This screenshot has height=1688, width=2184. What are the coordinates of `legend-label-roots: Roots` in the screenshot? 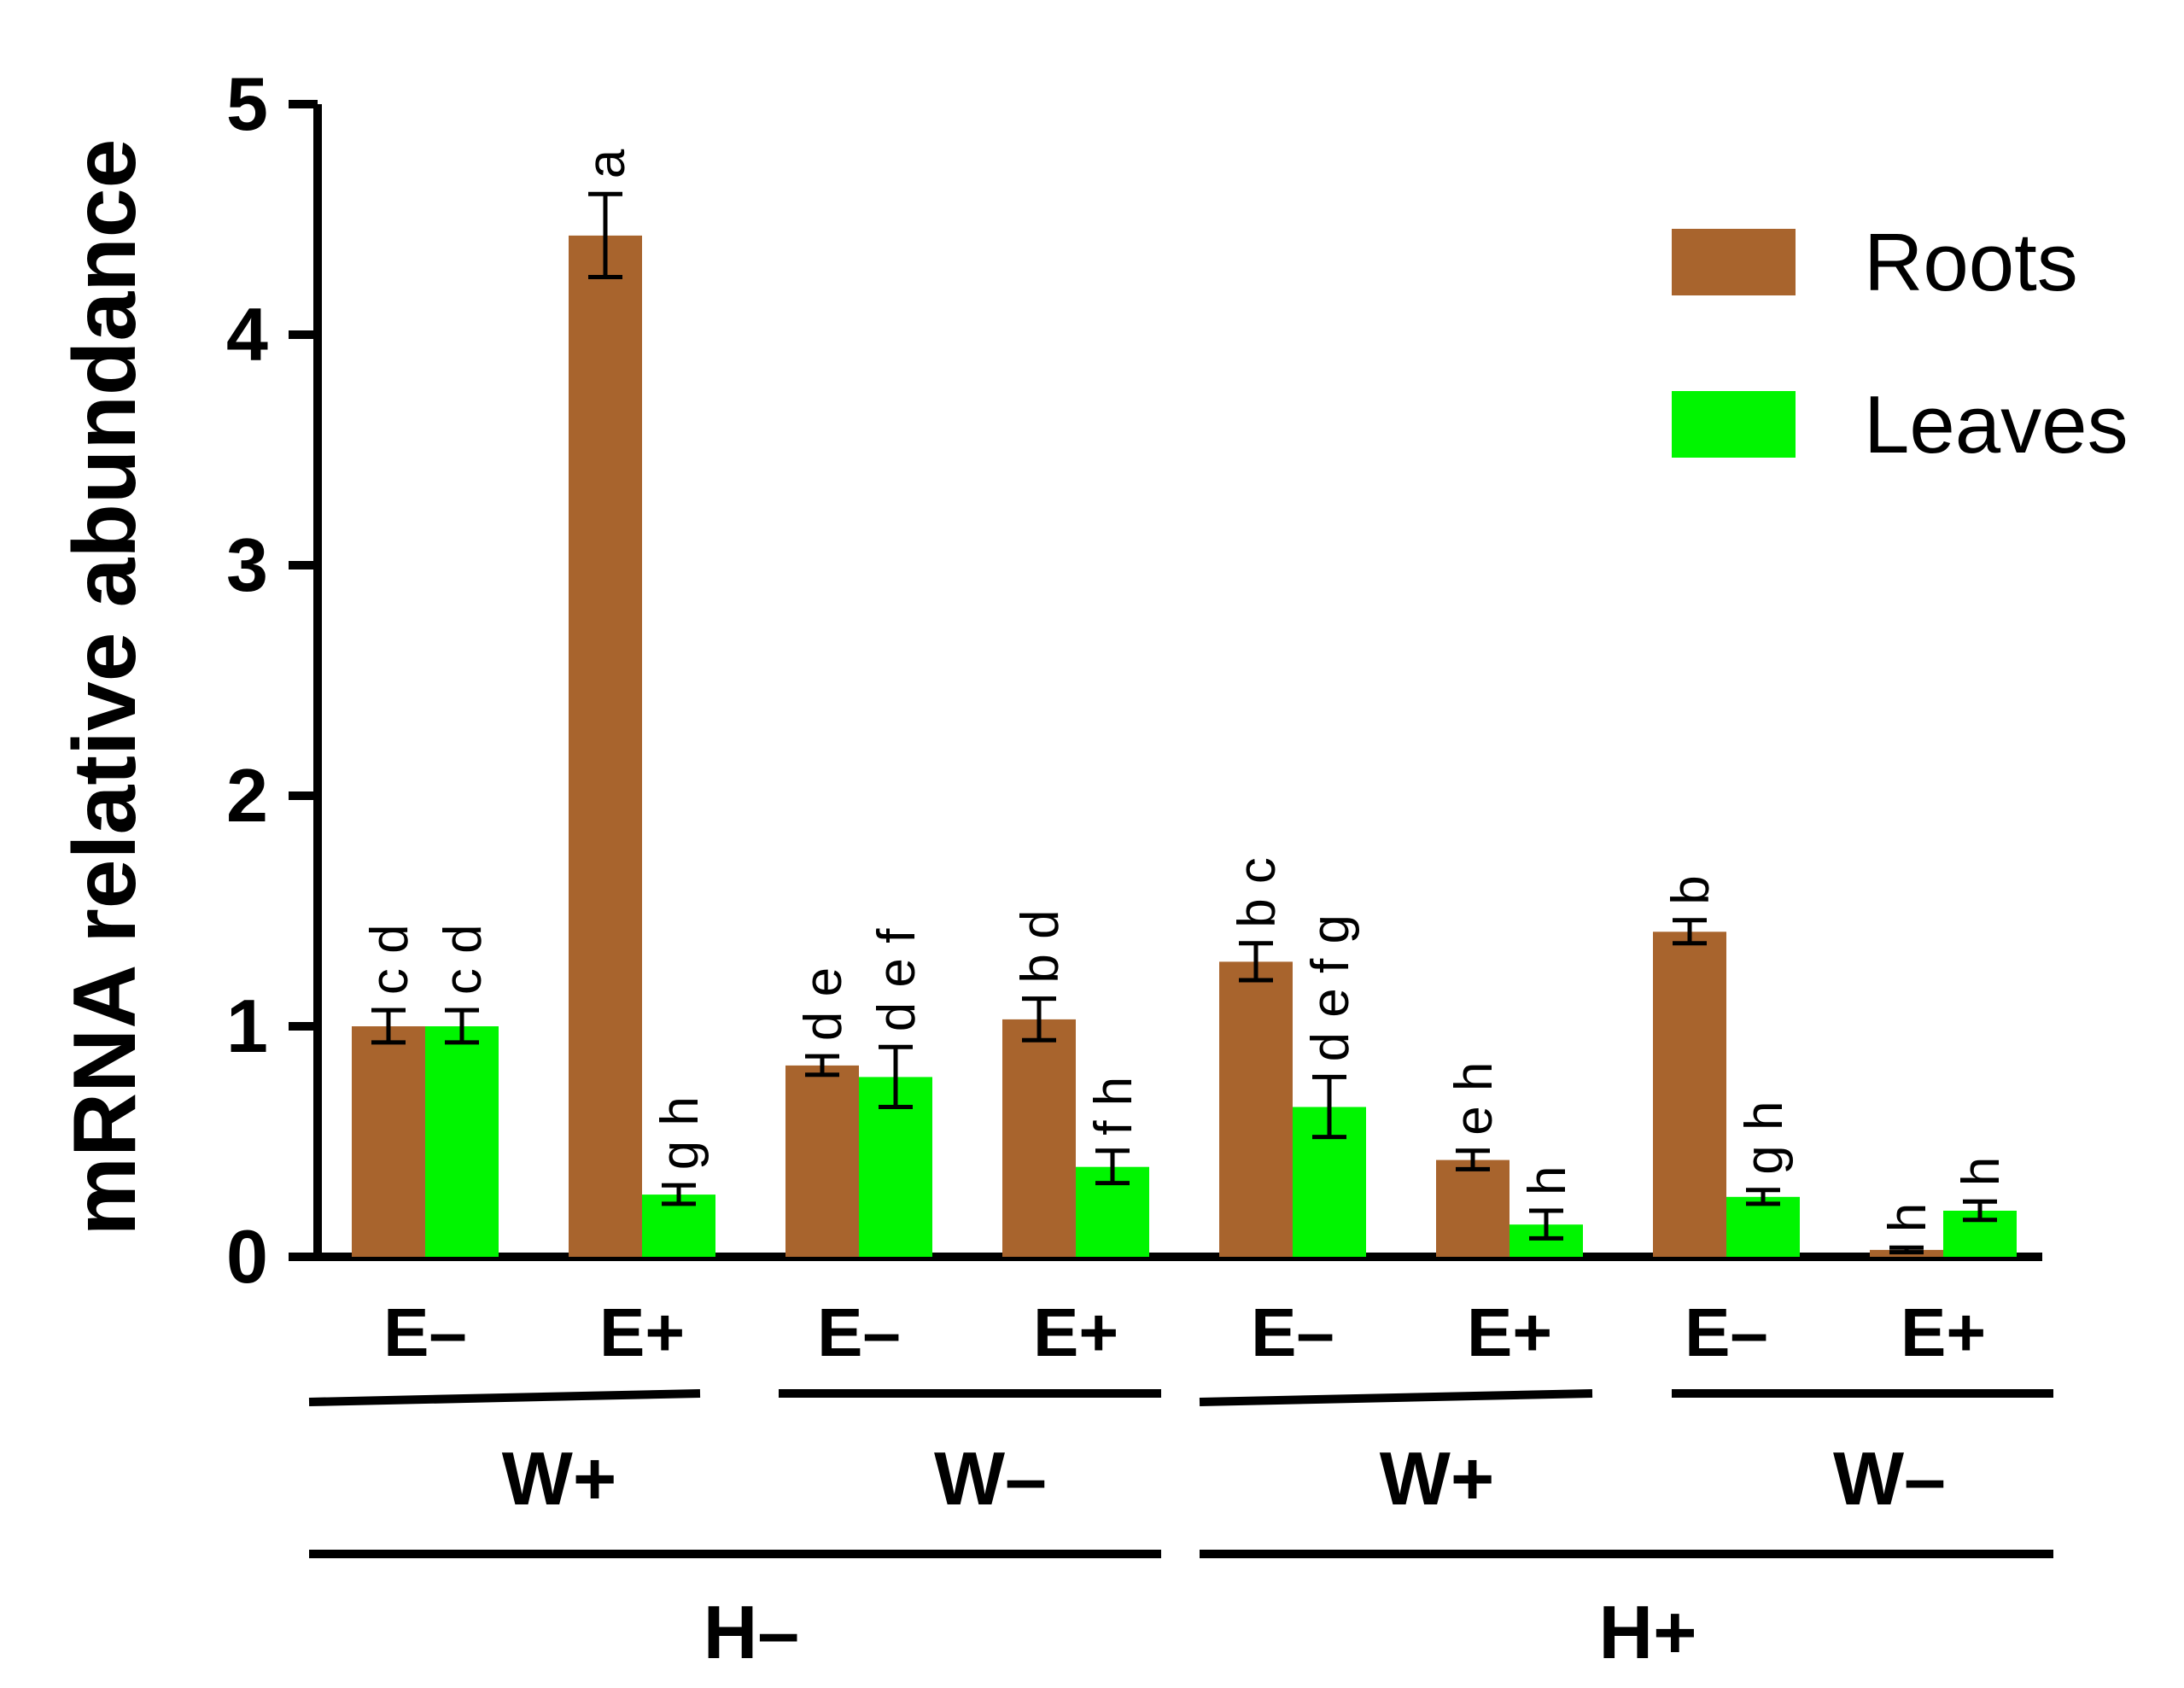 It's located at (1971, 262).